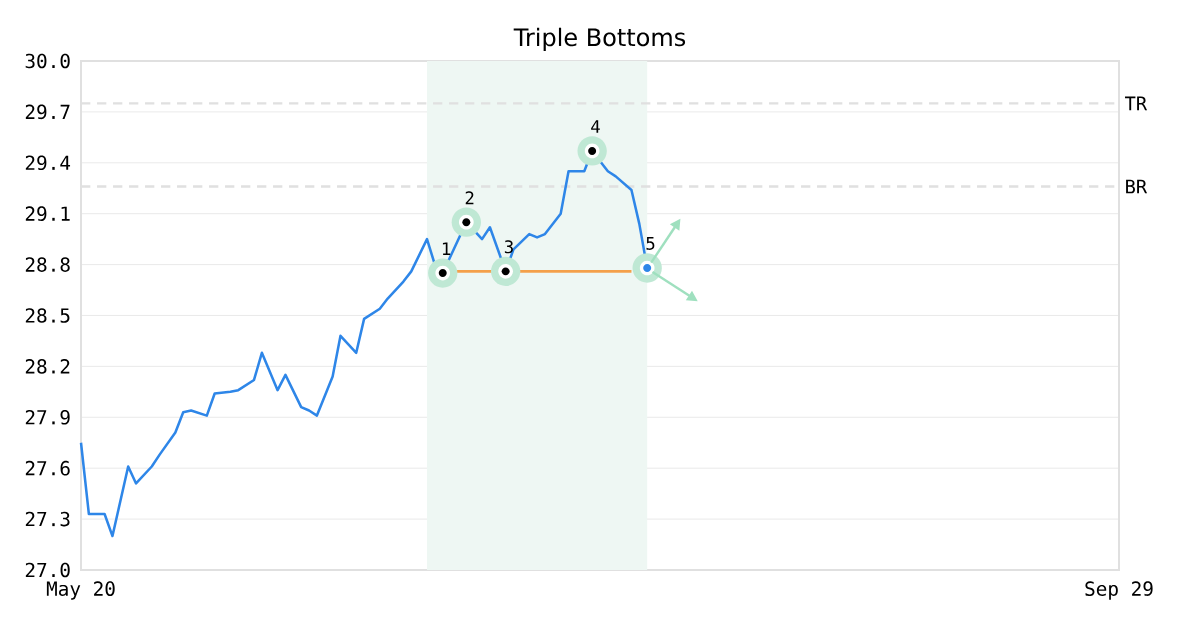 This screenshot has width=1200, height=630. I want to click on y-tick-label: 30.0, so click(47, 61).